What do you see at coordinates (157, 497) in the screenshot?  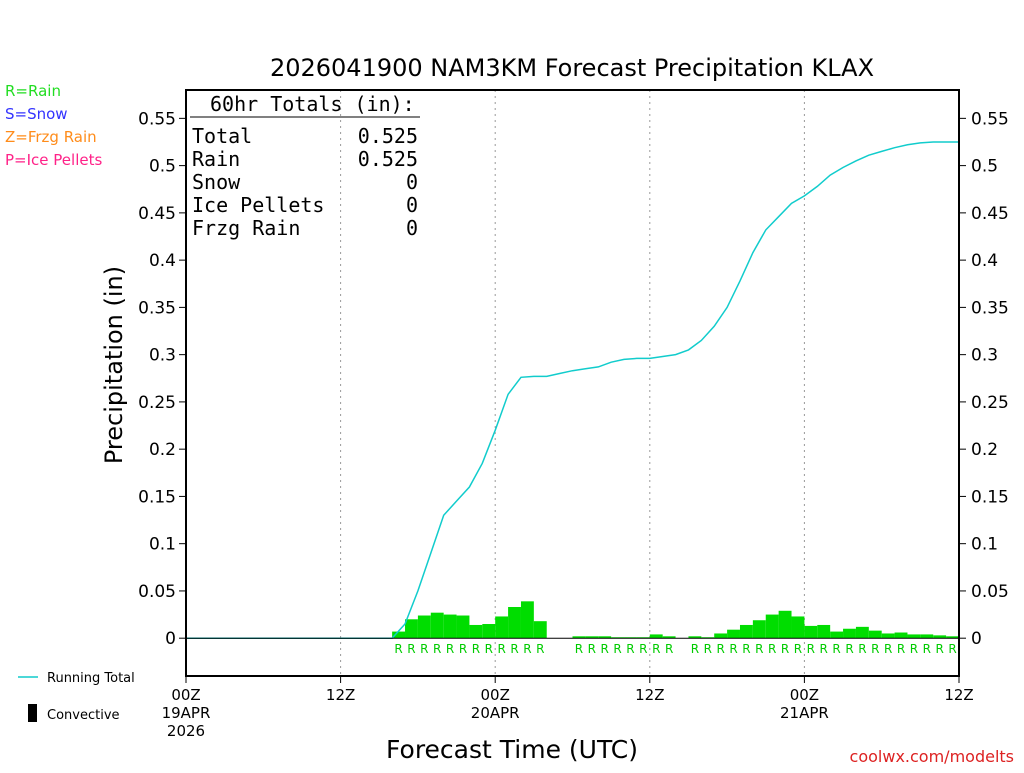 I see `y-tick-label-left: 0.15` at bounding box center [157, 497].